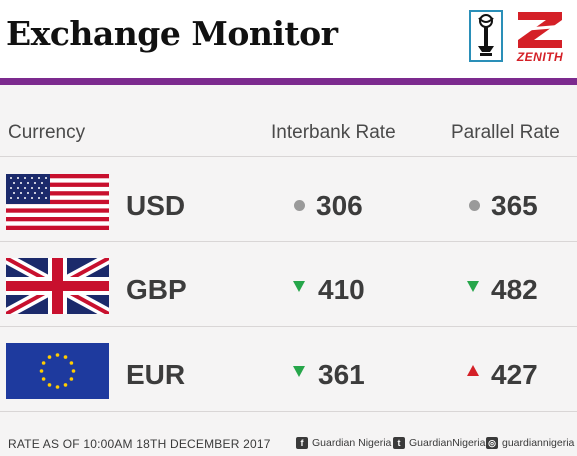 This screenshot has height=456, width=577. Describe the element at coordinates (57, 202) in the screenshot. I see `us-flag-icon` at that location.